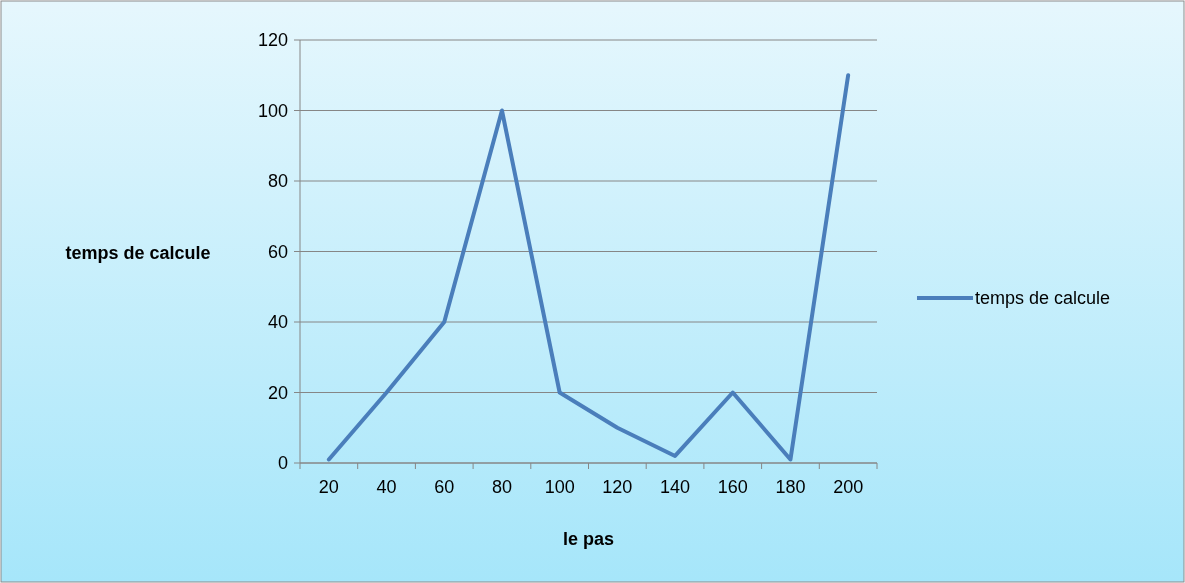 This screenshot has width=1185, height=583. Describe the element at coordinates (501, 487) in the screenshot. I see `x-tick-label: 80` at that location.